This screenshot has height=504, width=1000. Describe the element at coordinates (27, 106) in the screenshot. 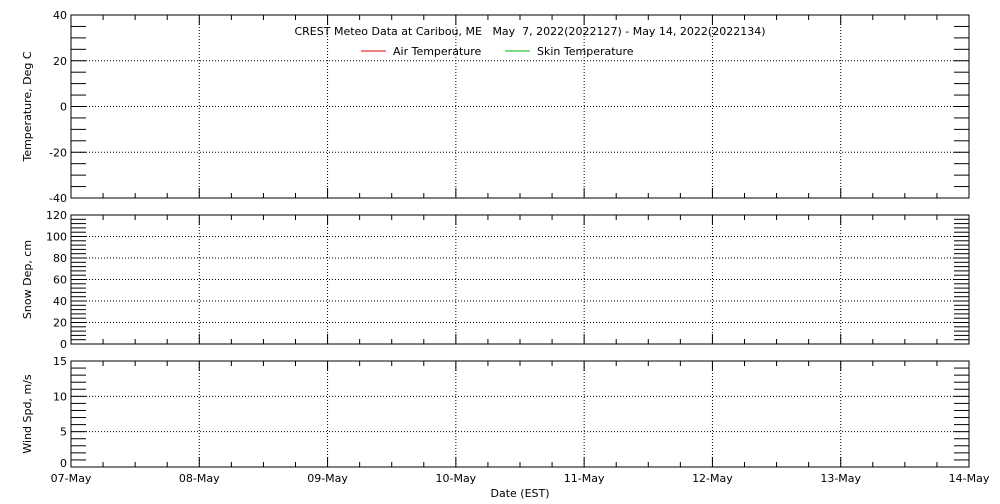

I see `y-axis-label: Temperature, Deg C` at that location.